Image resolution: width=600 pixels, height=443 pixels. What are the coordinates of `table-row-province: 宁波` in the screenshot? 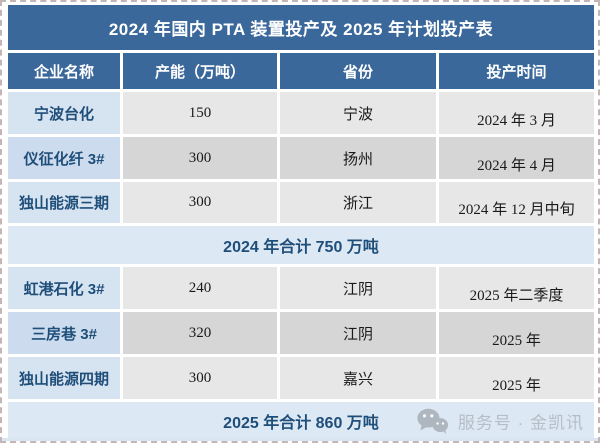 It's located at (358, 113).